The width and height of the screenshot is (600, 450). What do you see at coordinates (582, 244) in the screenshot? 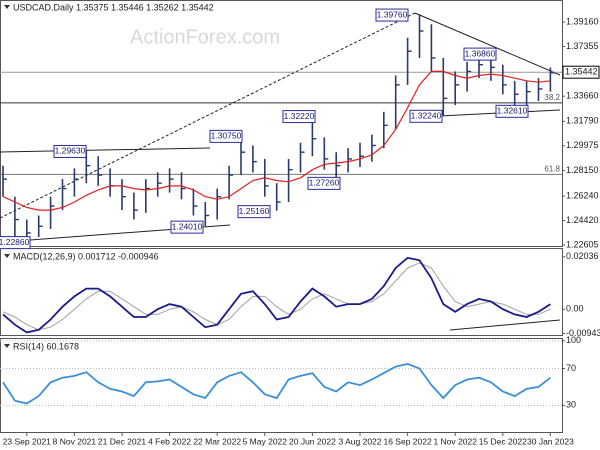
I see `y-tick-label: 1.22605` at bounding box center [582, 244].